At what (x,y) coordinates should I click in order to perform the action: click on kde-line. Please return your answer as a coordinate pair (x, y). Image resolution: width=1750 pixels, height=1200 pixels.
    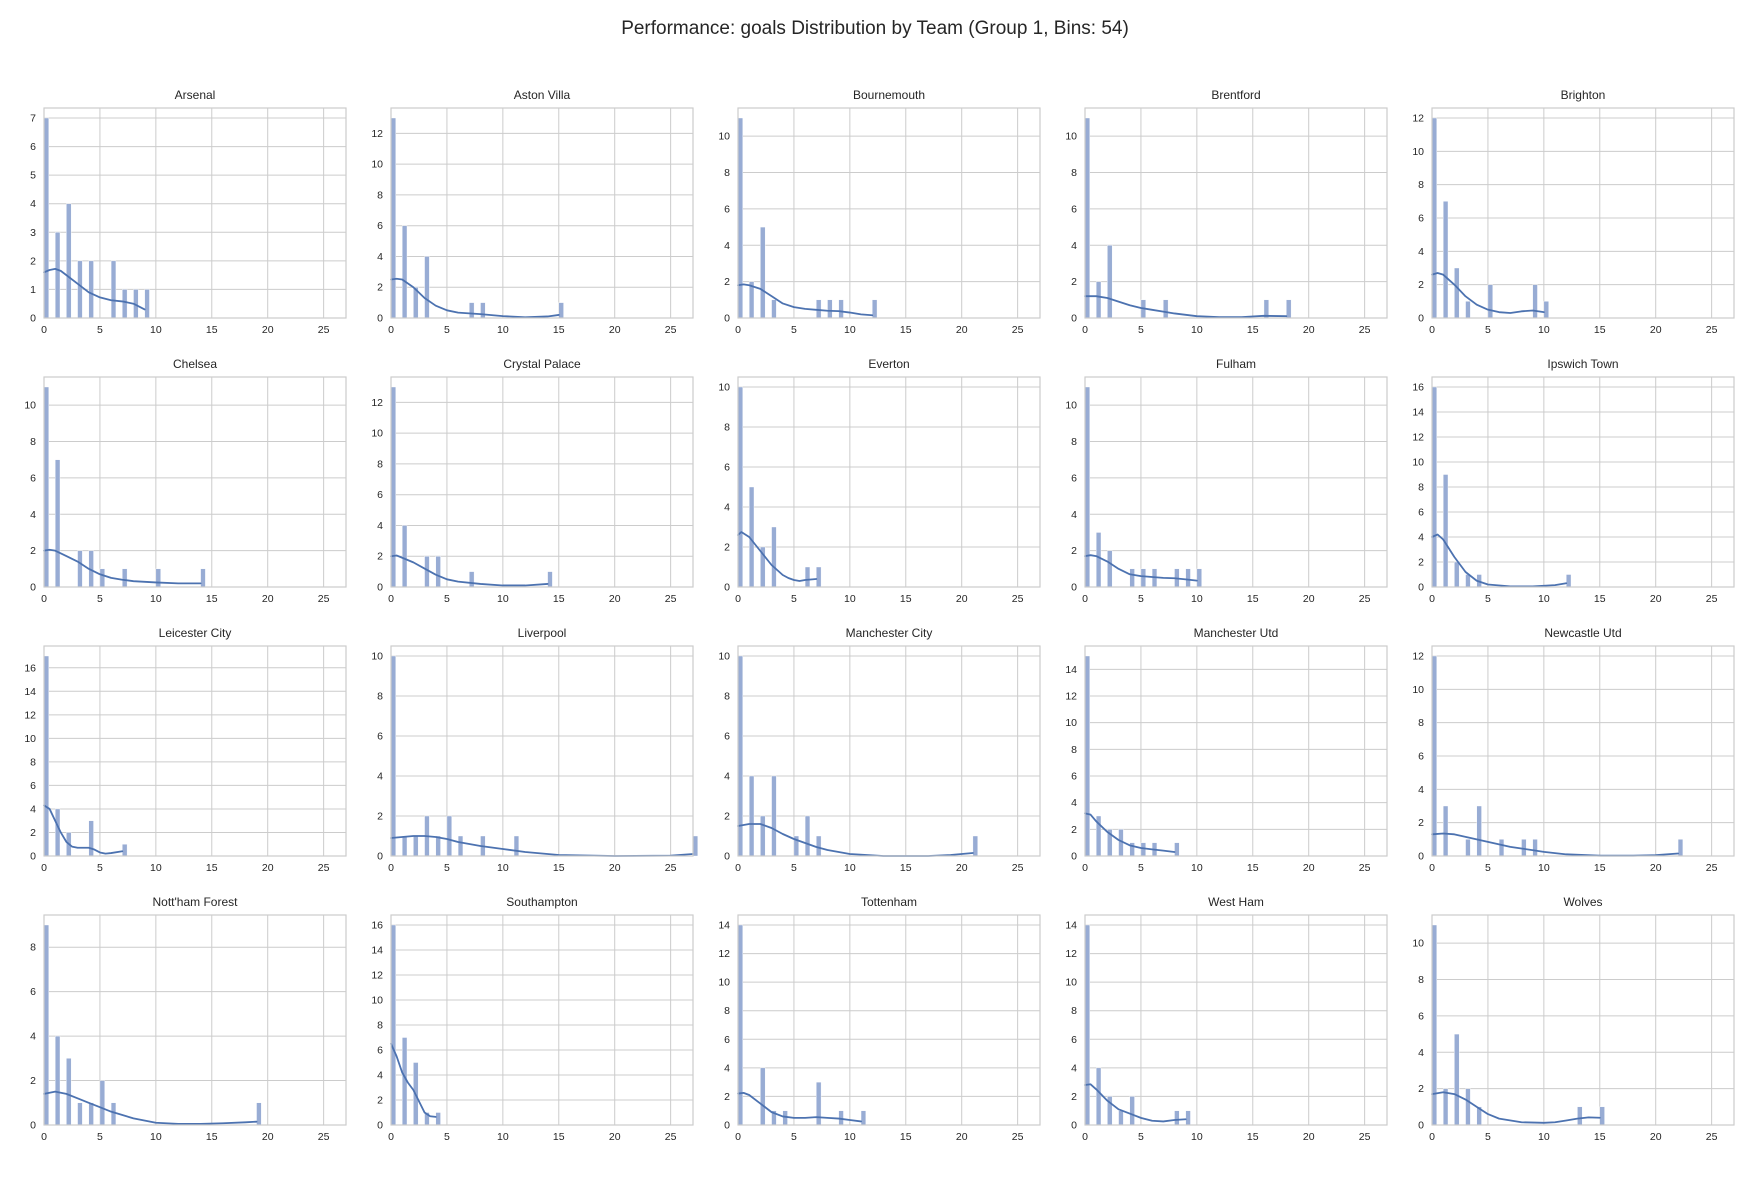
    Looking at the image, I should click on (1516, 1107).